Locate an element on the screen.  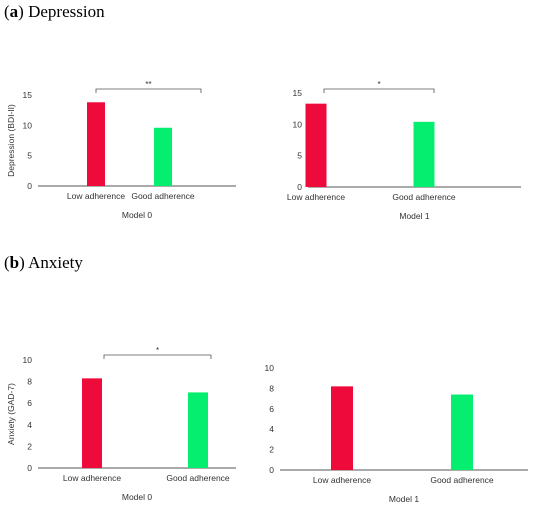
section-title: Anxiety is located at coordinates (55, 262).